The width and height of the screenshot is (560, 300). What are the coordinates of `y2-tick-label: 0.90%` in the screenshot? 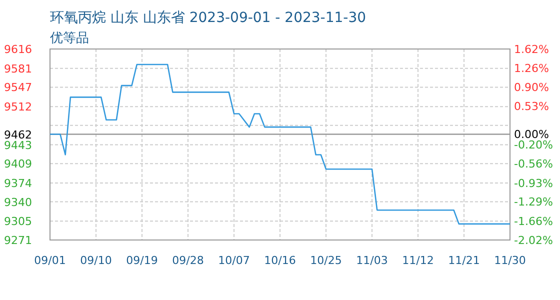 It's located at (531, 87).